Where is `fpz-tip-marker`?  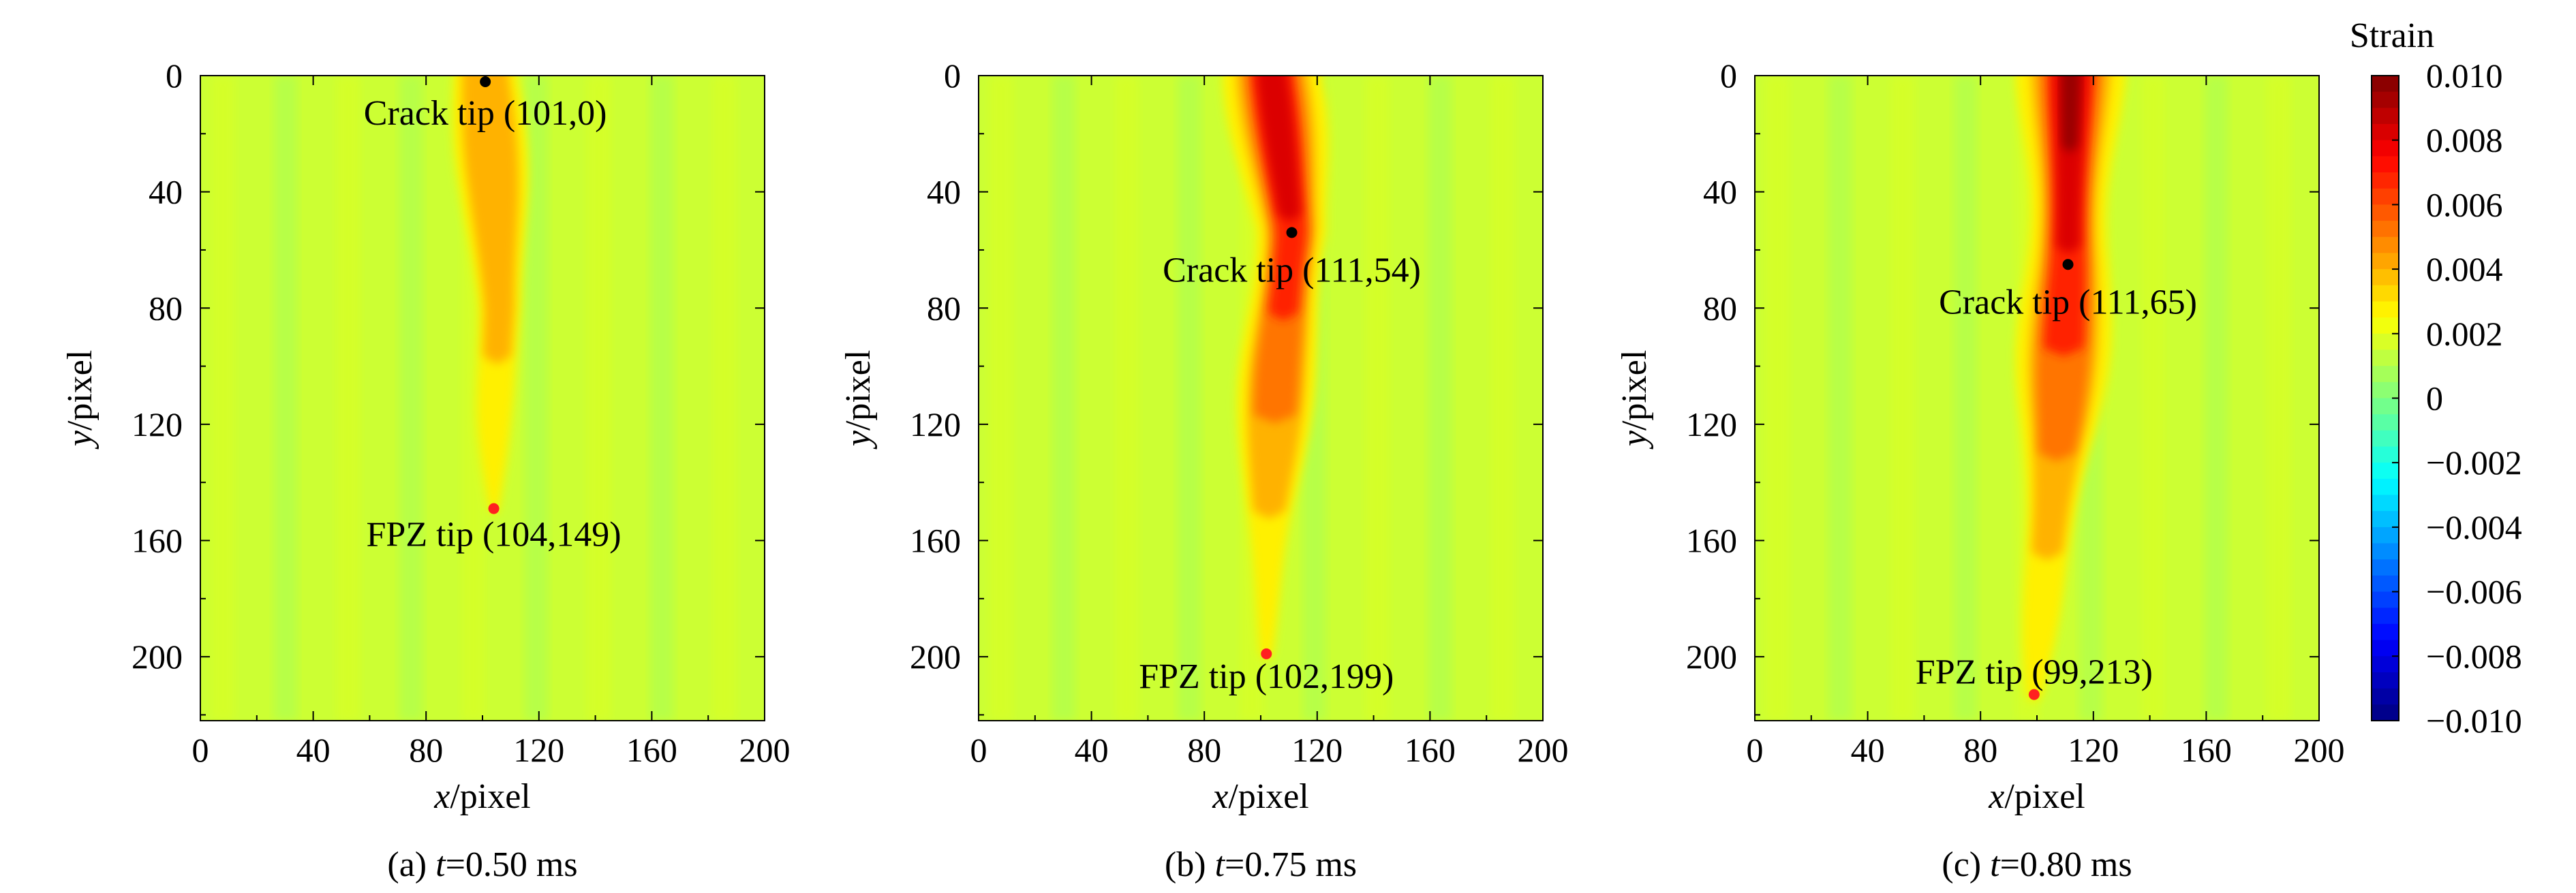 fpz-tip-marker is located at coordinates (2034, 695).